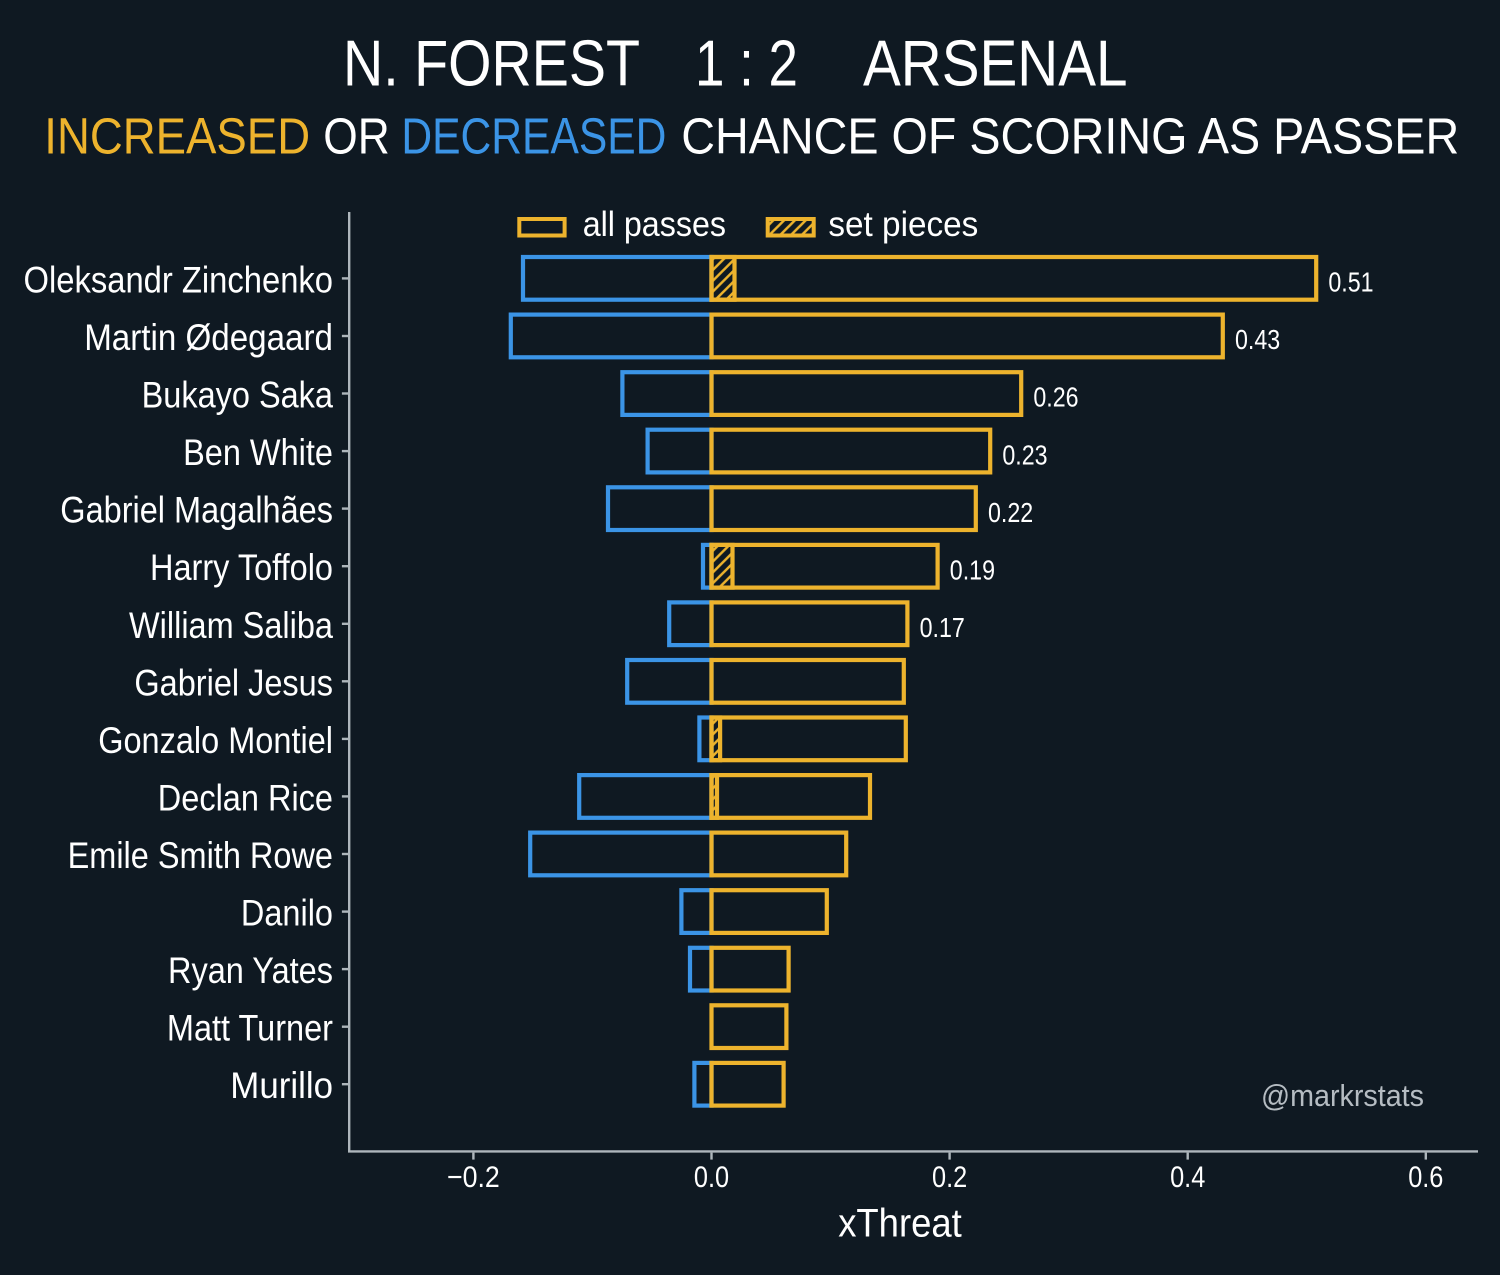 The width and height of the screenshot is (1500, 1275). Describe the element at coordinates (1342, 1095) in the screenshot. I see `svg-text: @markrstats` at that location.